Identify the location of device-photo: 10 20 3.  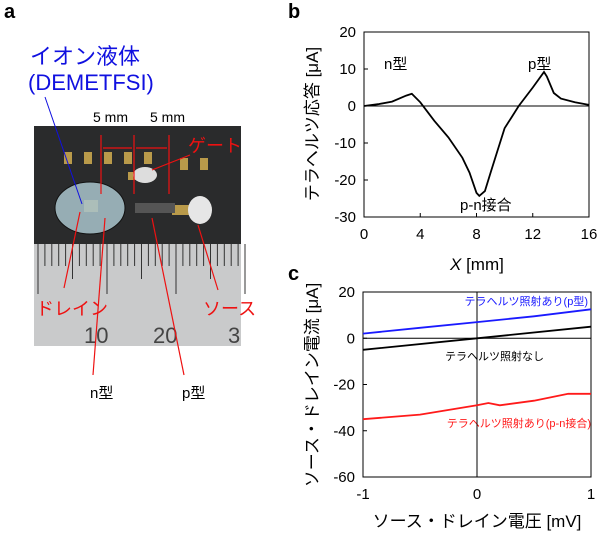
(140, 237).